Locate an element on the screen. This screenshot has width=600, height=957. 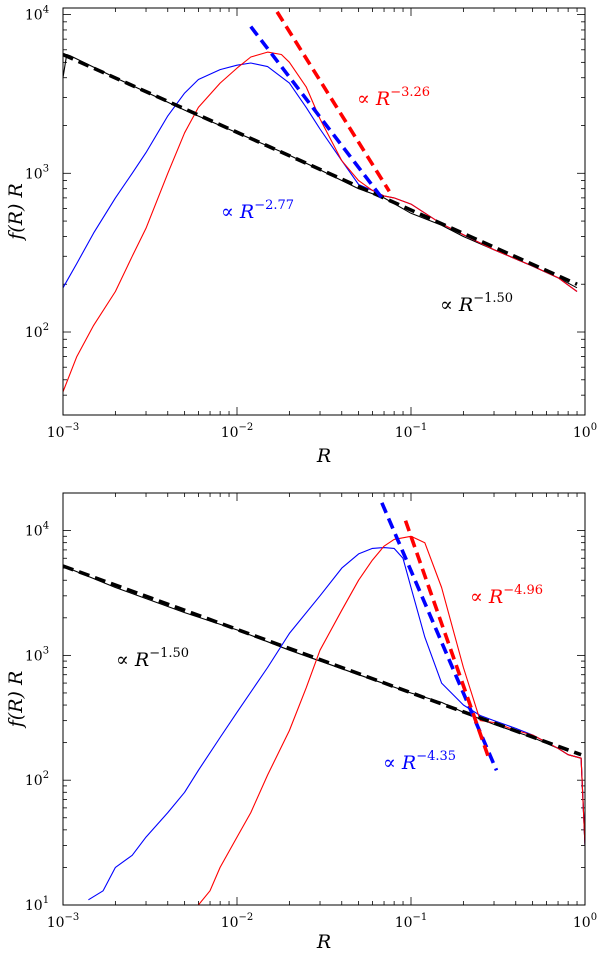
annotation-exp: −3.26 is located at coordinates (410, 92).